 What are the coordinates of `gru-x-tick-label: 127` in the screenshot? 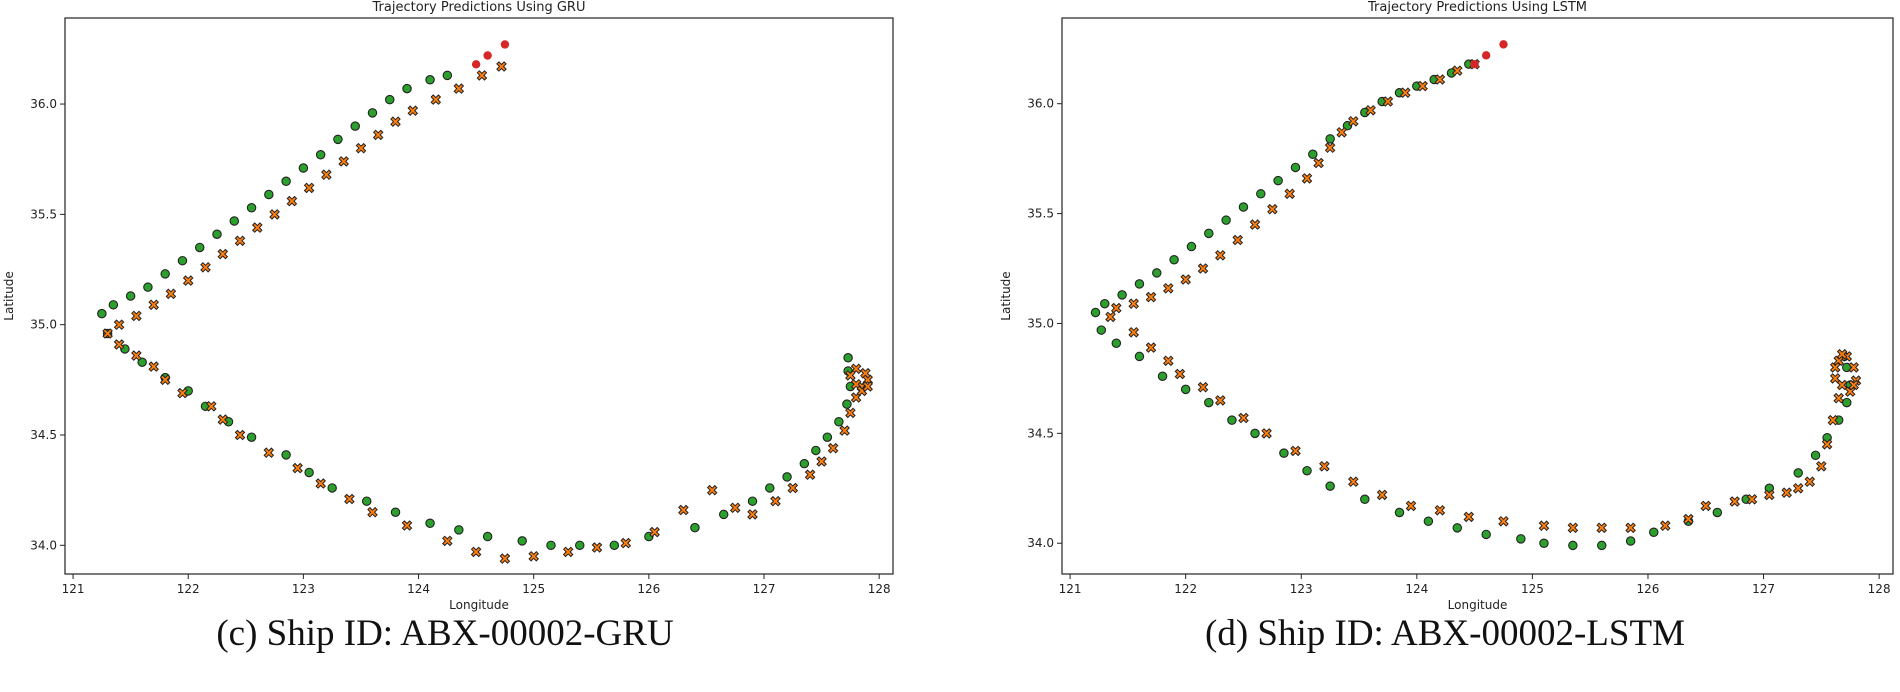 It's located at (764, 589).